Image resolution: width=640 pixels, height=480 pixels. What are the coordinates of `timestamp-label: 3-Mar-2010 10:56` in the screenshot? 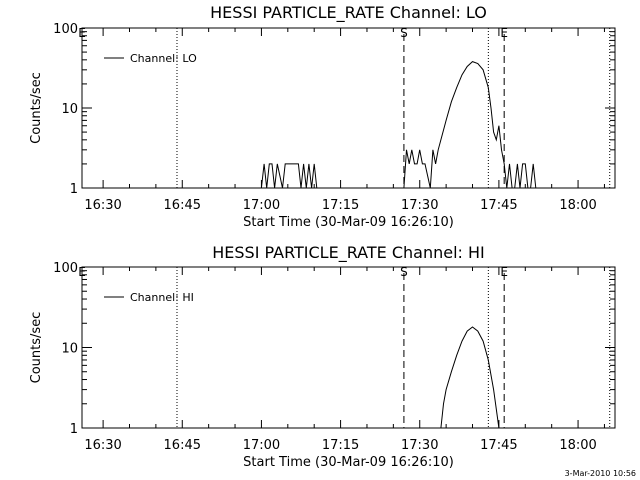 It's located at (600, 473).